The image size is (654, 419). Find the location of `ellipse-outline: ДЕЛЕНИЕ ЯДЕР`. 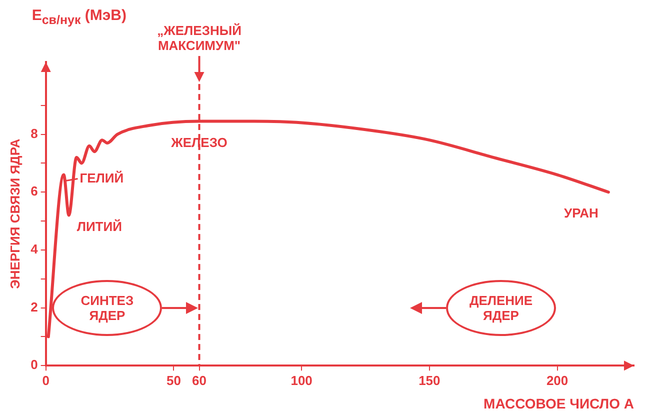

ellipse-outline: ДЕЛЕНИЕ ЯДЕР is located at coordinates (501, 308).